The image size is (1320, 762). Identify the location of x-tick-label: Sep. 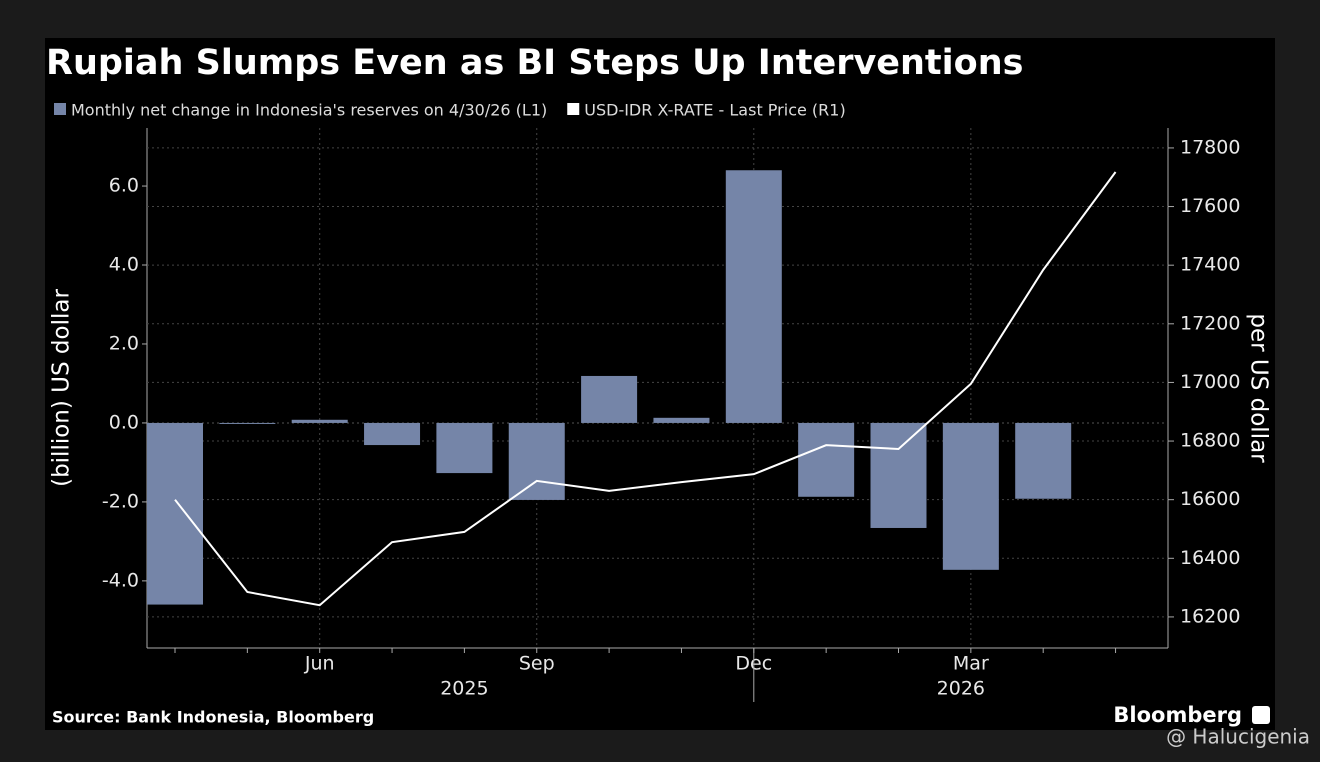
(537, 664).